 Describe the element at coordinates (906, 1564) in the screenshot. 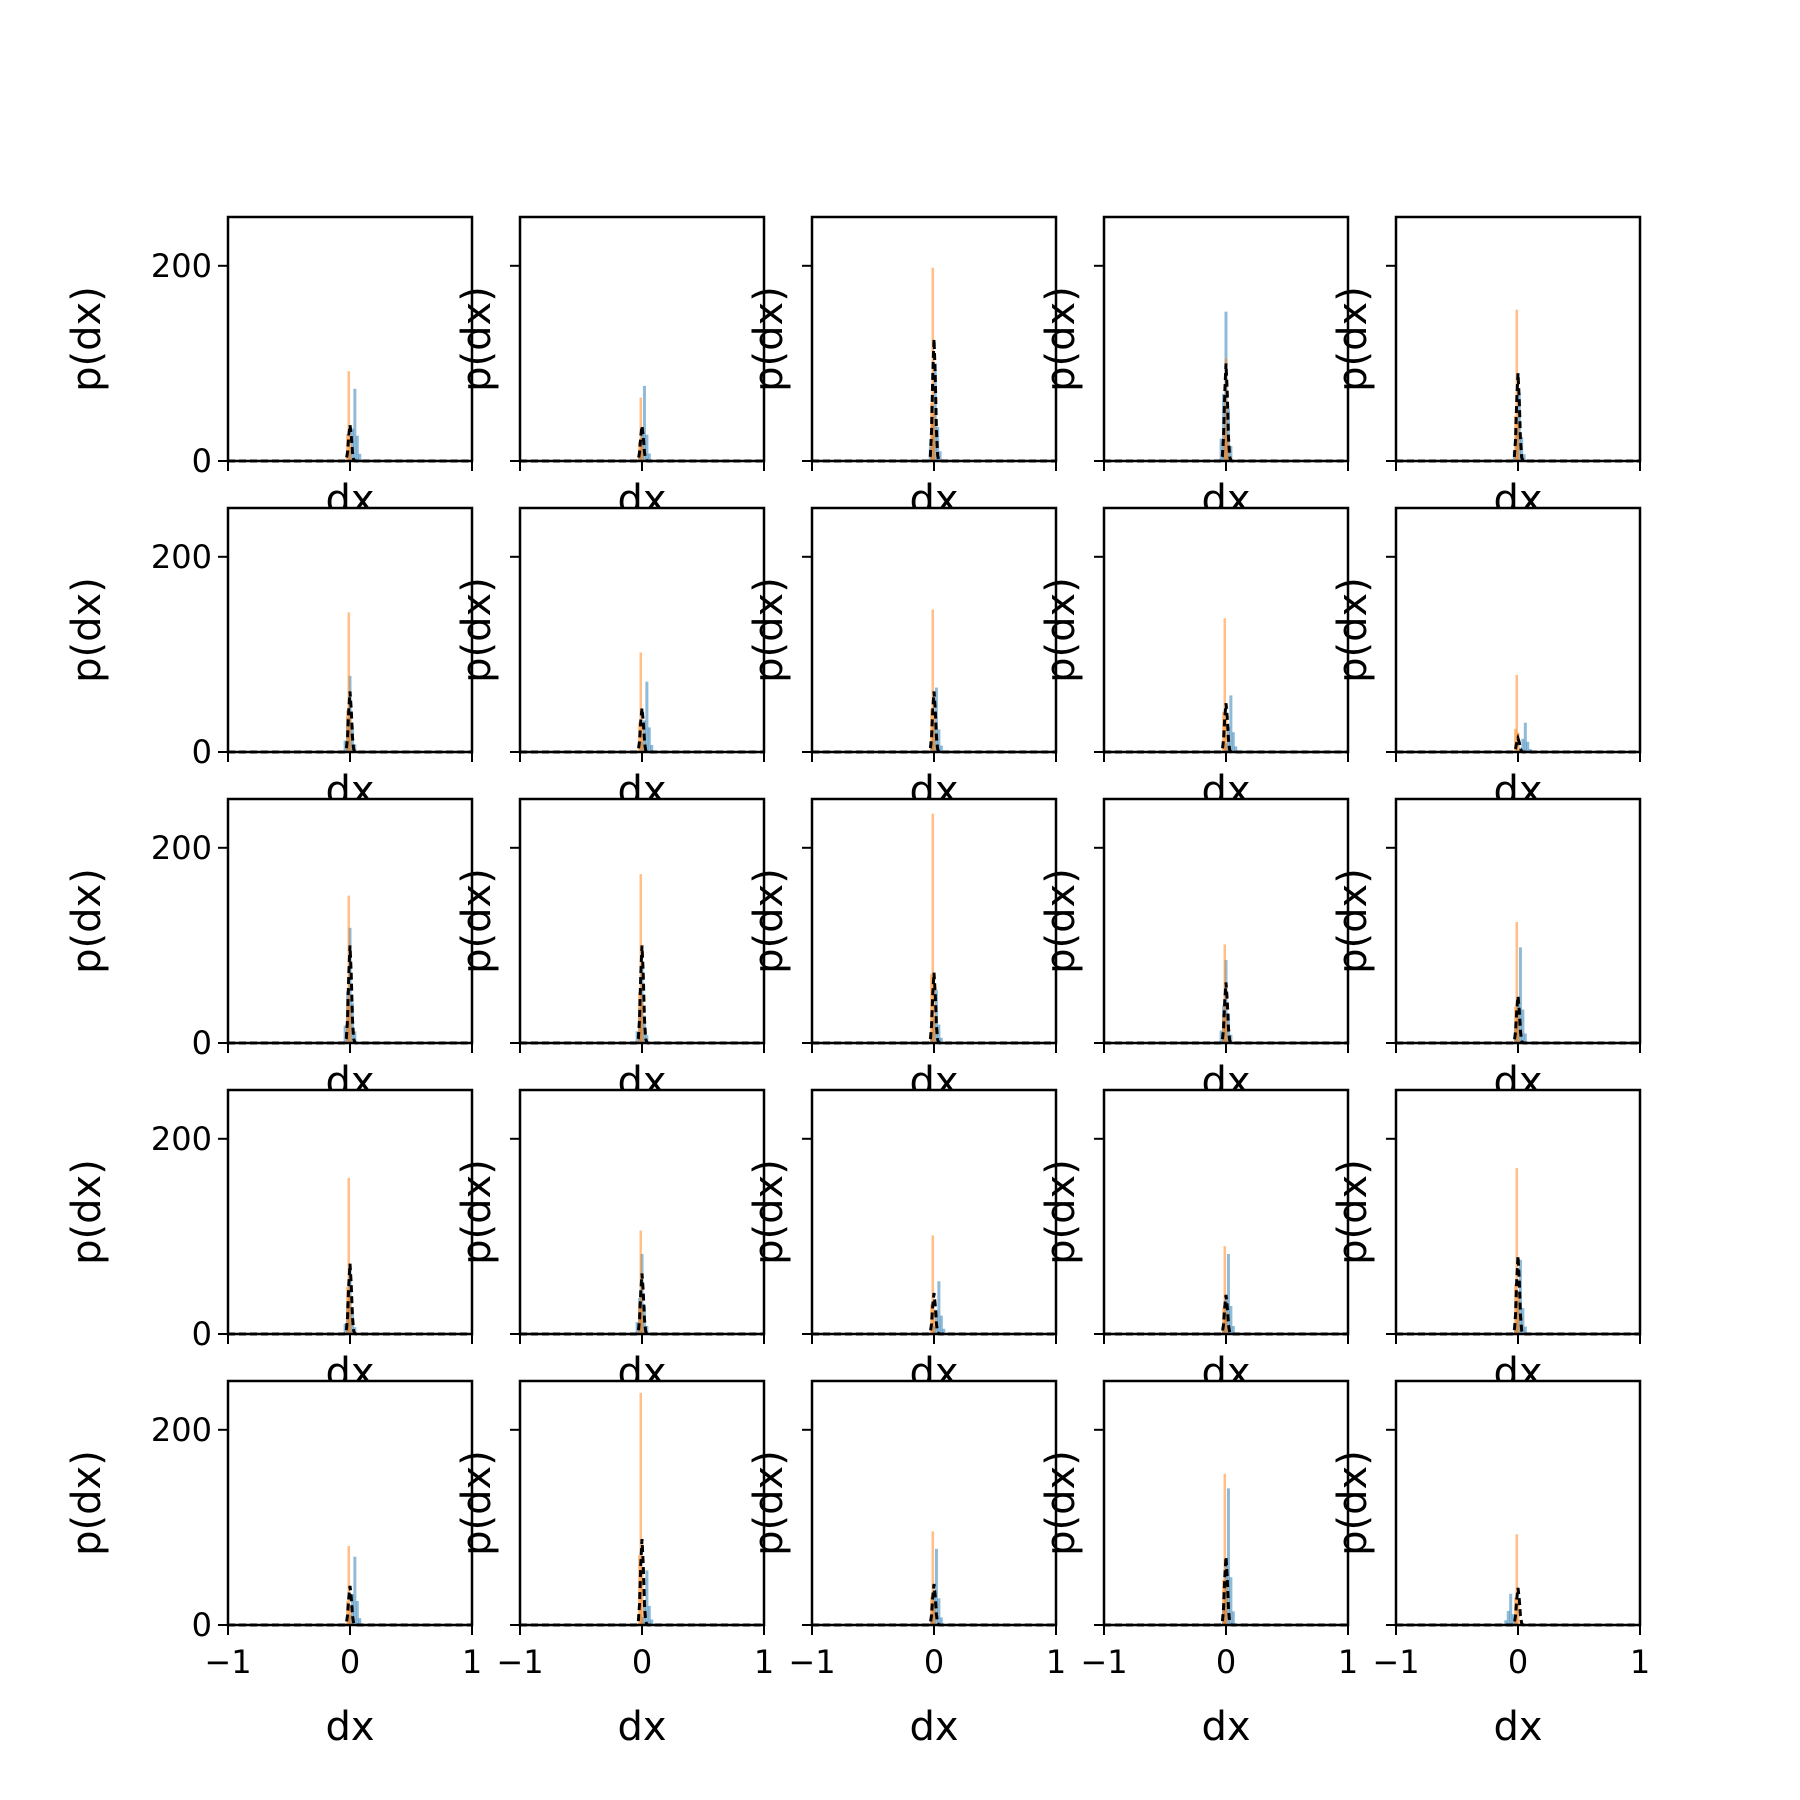

I see `subplot-5-3: −1 0 1 dx p(dx)` at that location.